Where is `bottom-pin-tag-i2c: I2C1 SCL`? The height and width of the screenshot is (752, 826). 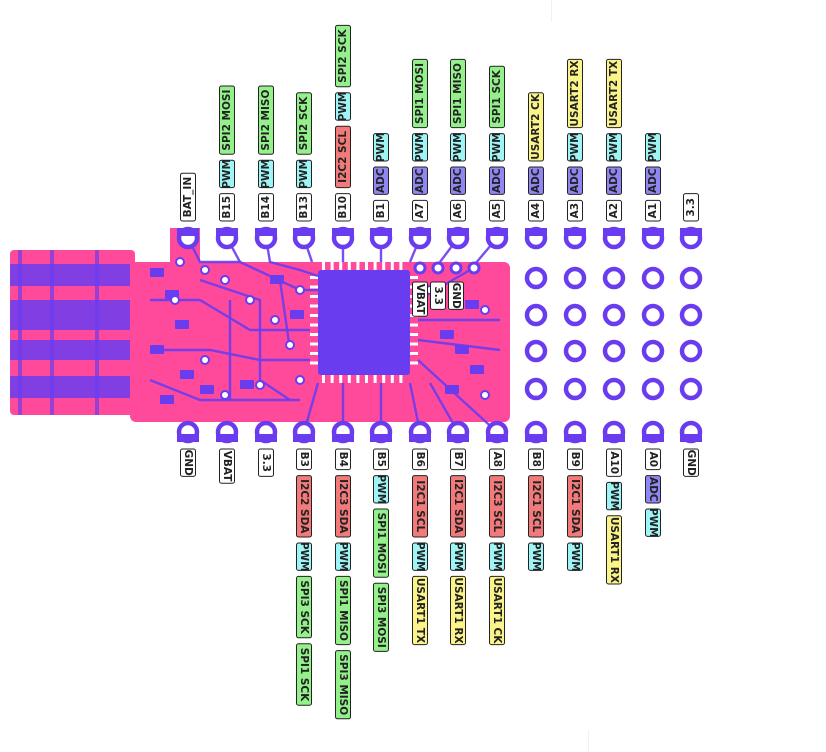
bottom-pin-tag-i2c: I2C1 SCL is located at coordinates (536, 506).